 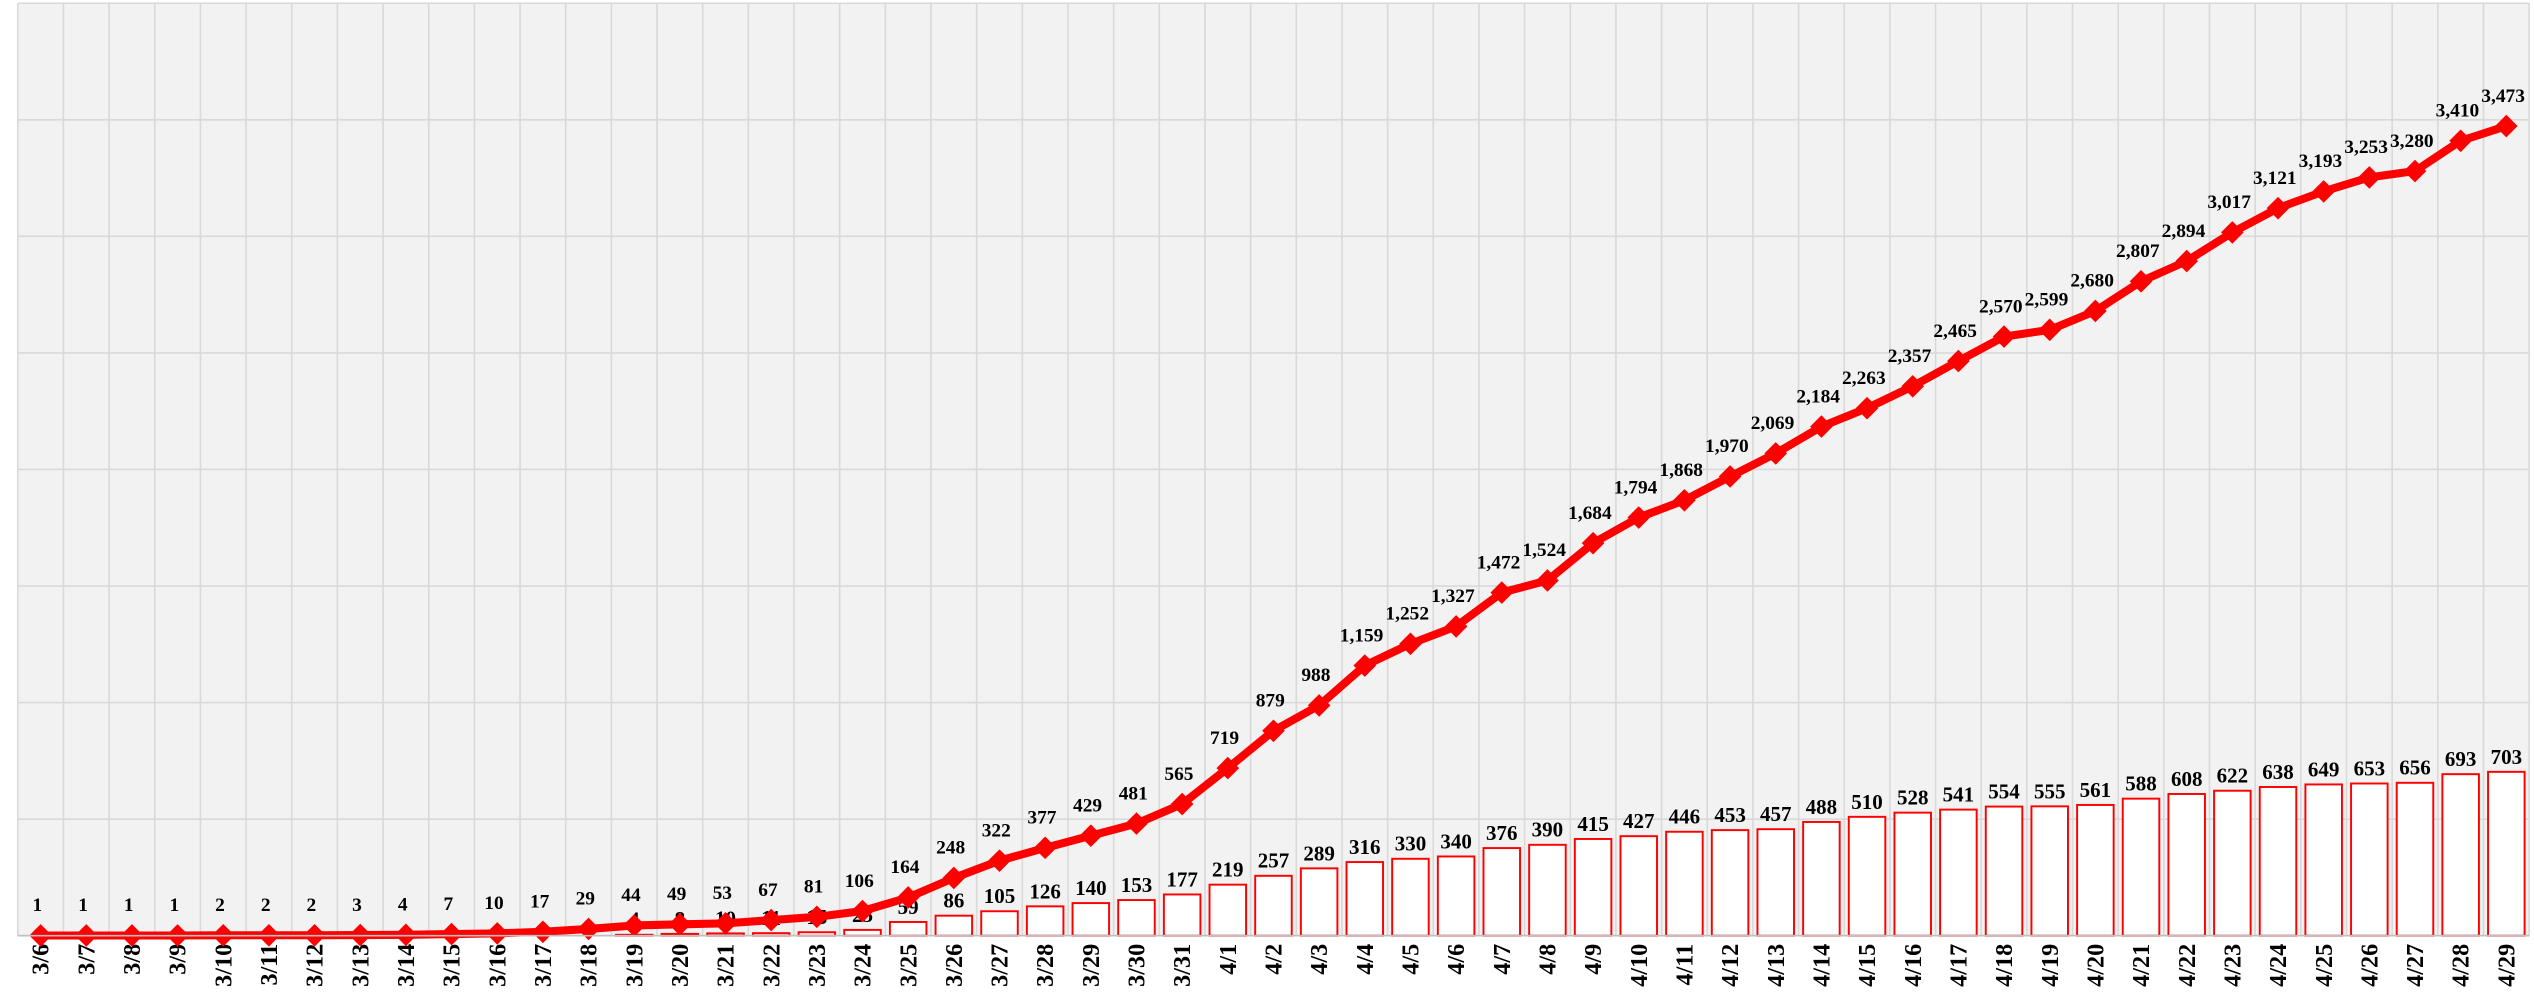 What do you see at coordinates (1822, 807) in the screenshot?
I see `bar-value-label: 488` at bounding box center [1822, 807].